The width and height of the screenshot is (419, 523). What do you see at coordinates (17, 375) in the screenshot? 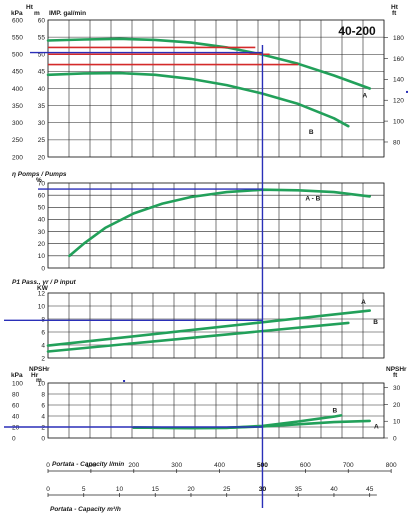
I see `npsh-kpa-label: kPa` at bounding box center [17, 375].